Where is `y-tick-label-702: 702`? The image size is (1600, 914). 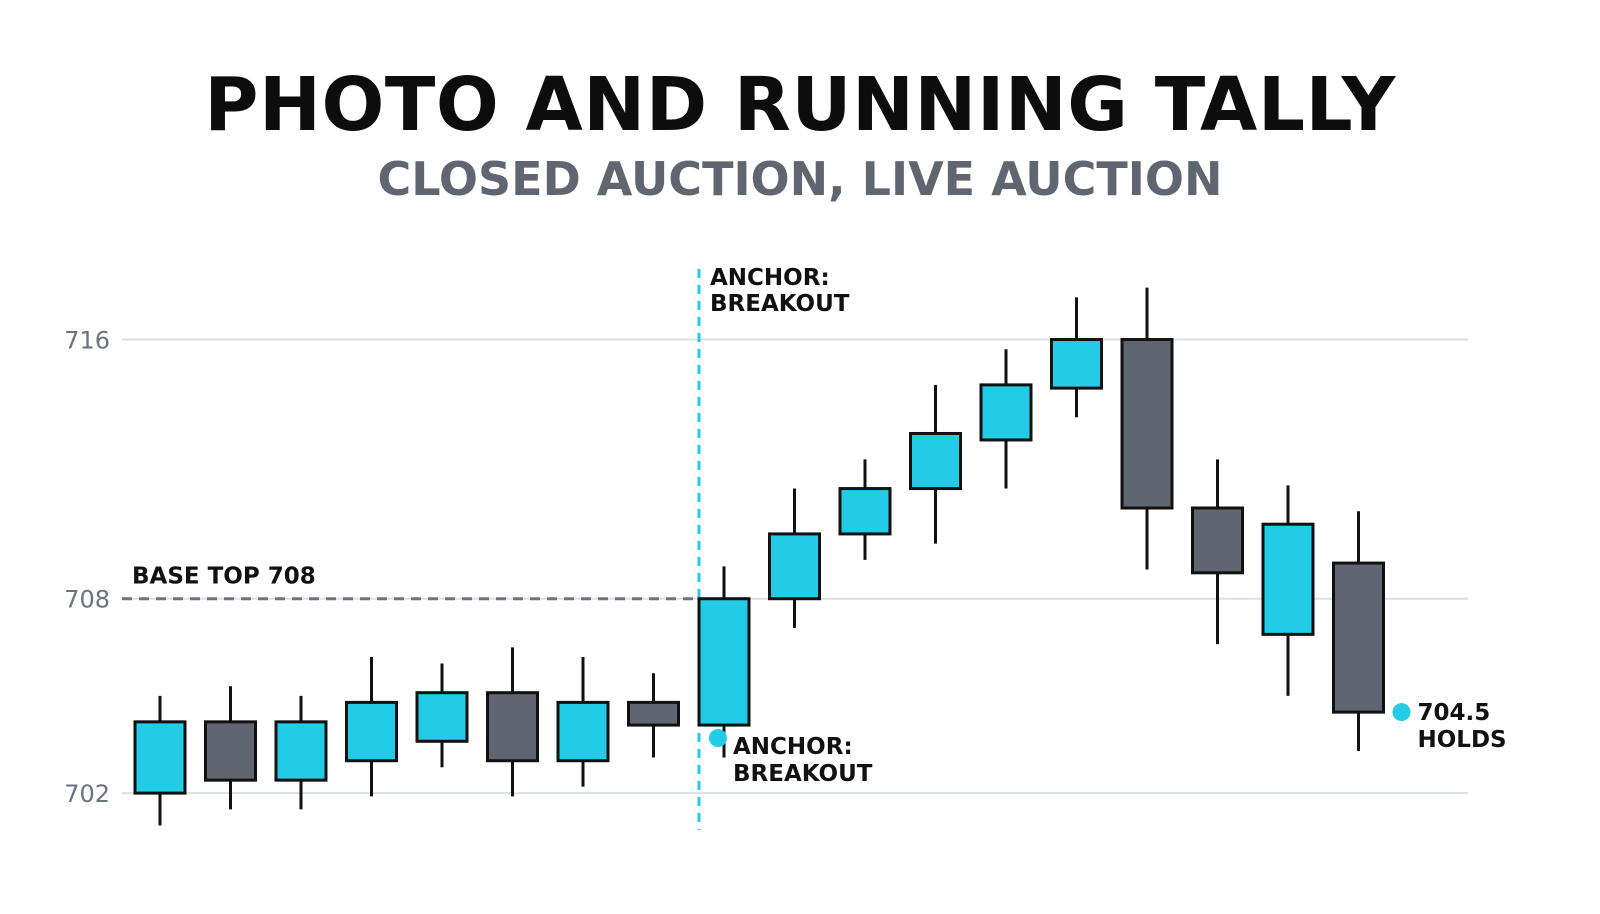
y-tick-label-702: 702 is located at coordinates (87, 794).